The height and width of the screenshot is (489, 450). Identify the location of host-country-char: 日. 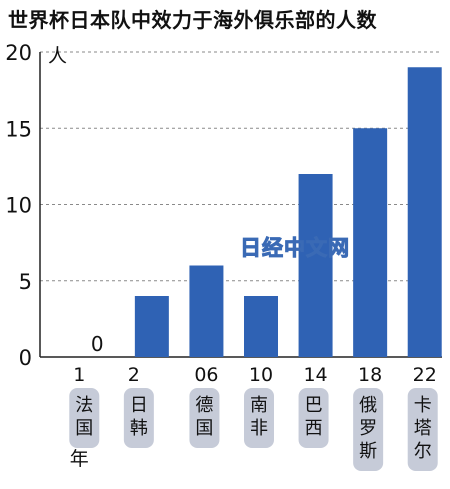
(139, 405).